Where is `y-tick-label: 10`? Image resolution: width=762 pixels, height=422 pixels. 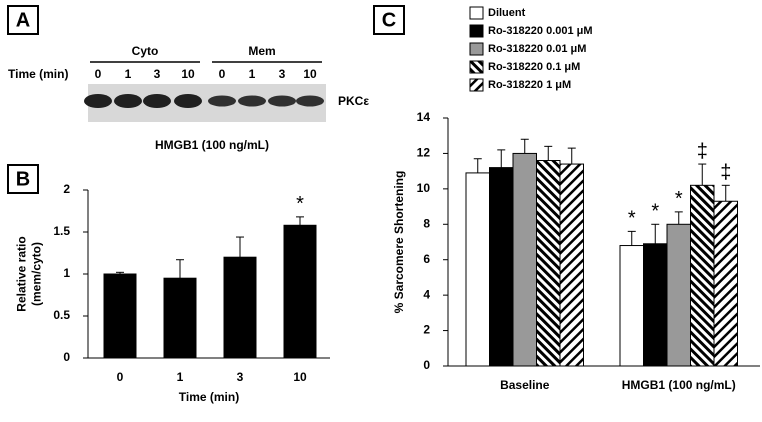
y-tick-label: 10 is located at coordinates (424, 188).